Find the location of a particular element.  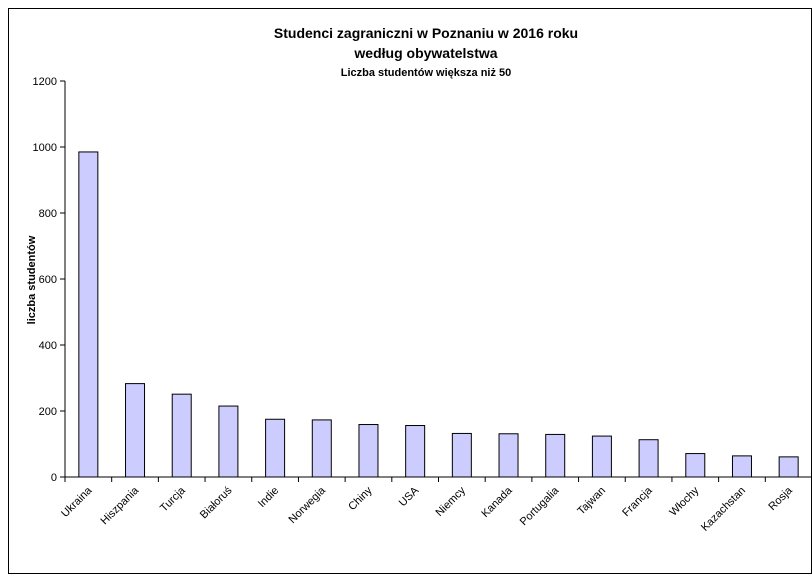

y-tick-label: 1200 is located at coordinates (45, 82).